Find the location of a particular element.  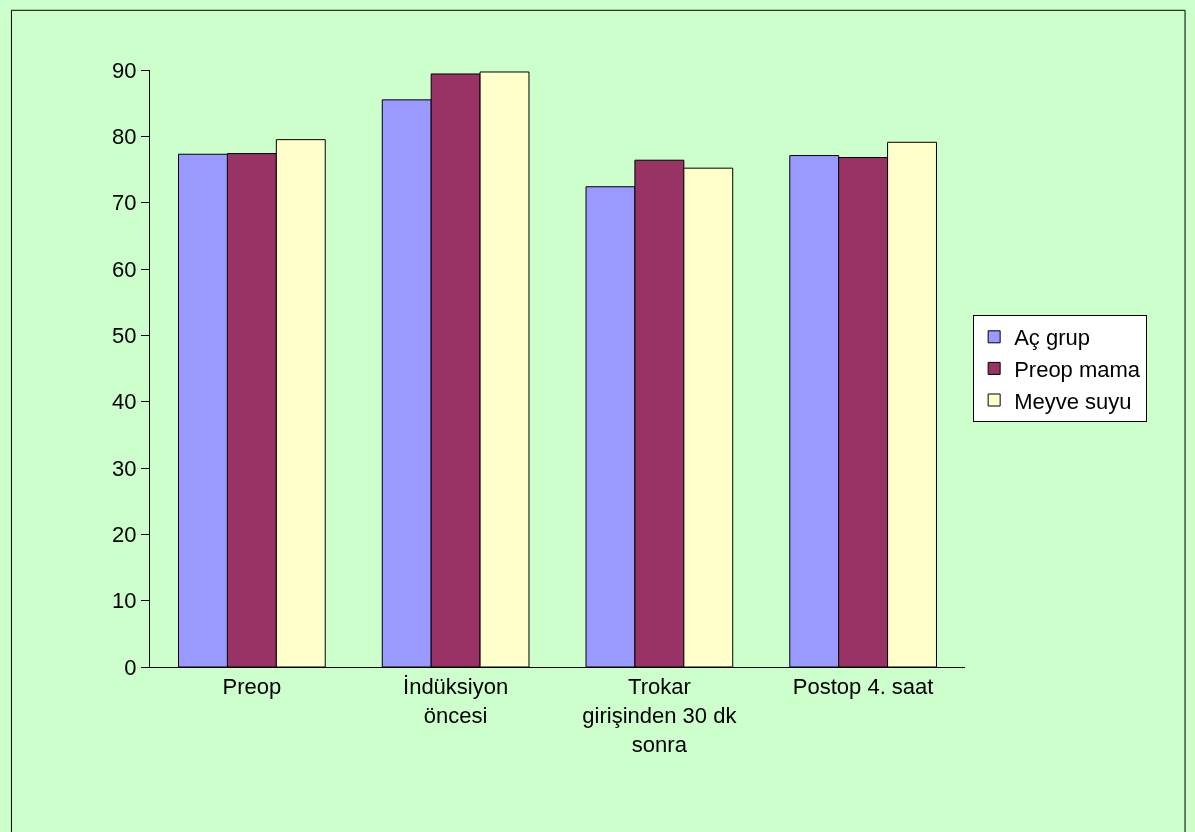

y-tick-label: 50 is located at coordinates (124, 336).